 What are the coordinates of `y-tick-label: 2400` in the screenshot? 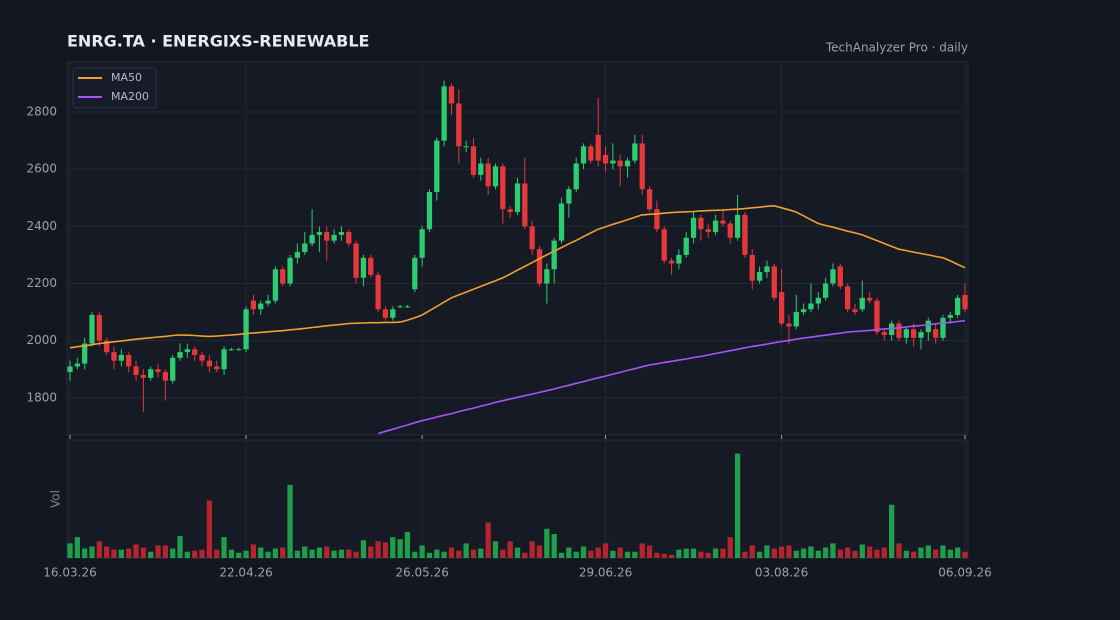 It's located at (41, 226).